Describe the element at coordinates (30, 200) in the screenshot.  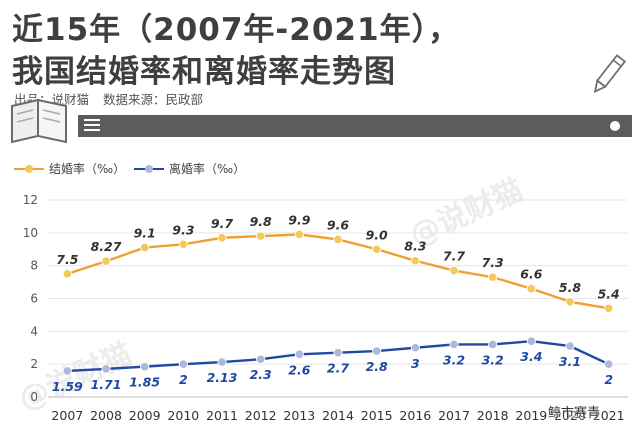
I see `y-tick-label: 12` at that location.